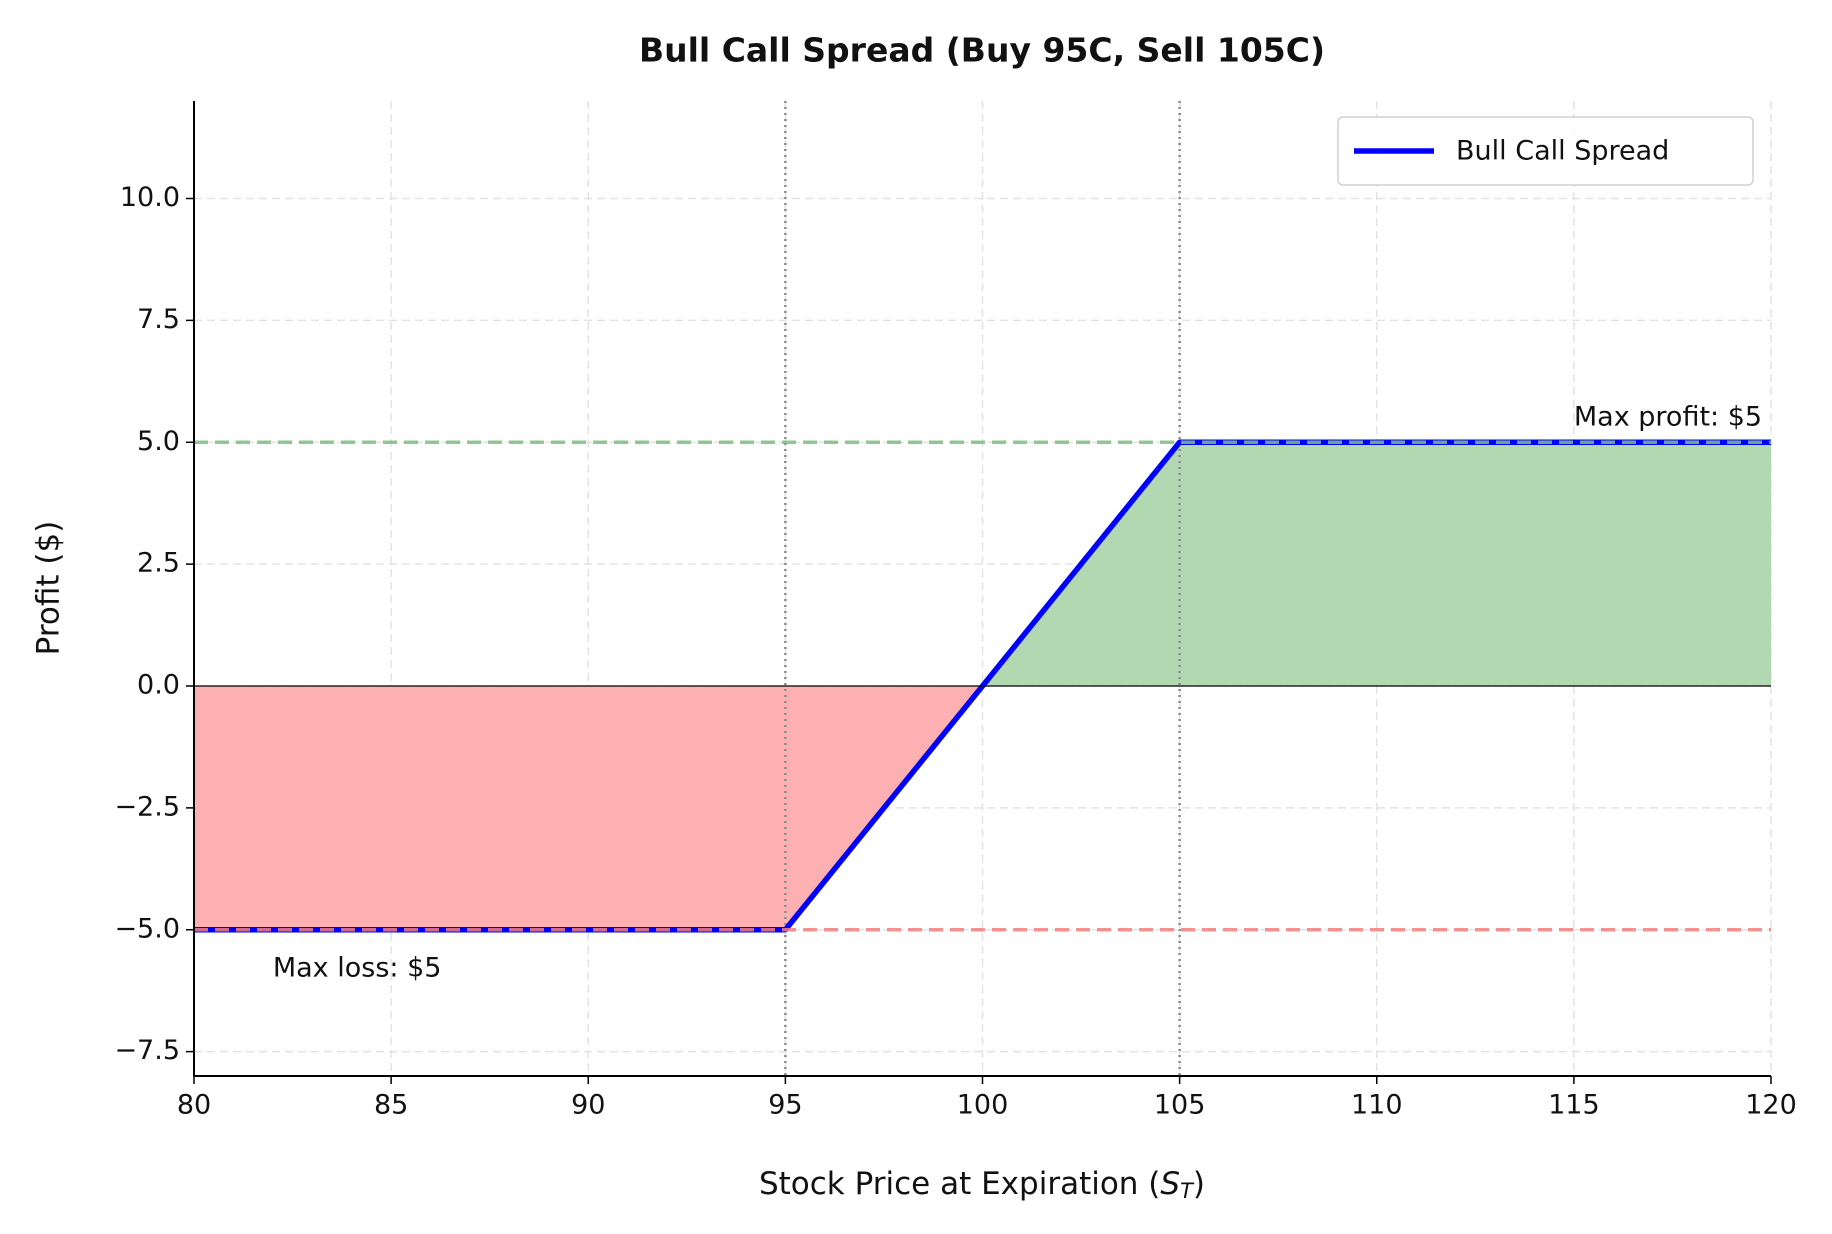 This screenshot has height=1234, width=1832. I want to click on y-tick-label: −5.0, so click(147, 928).